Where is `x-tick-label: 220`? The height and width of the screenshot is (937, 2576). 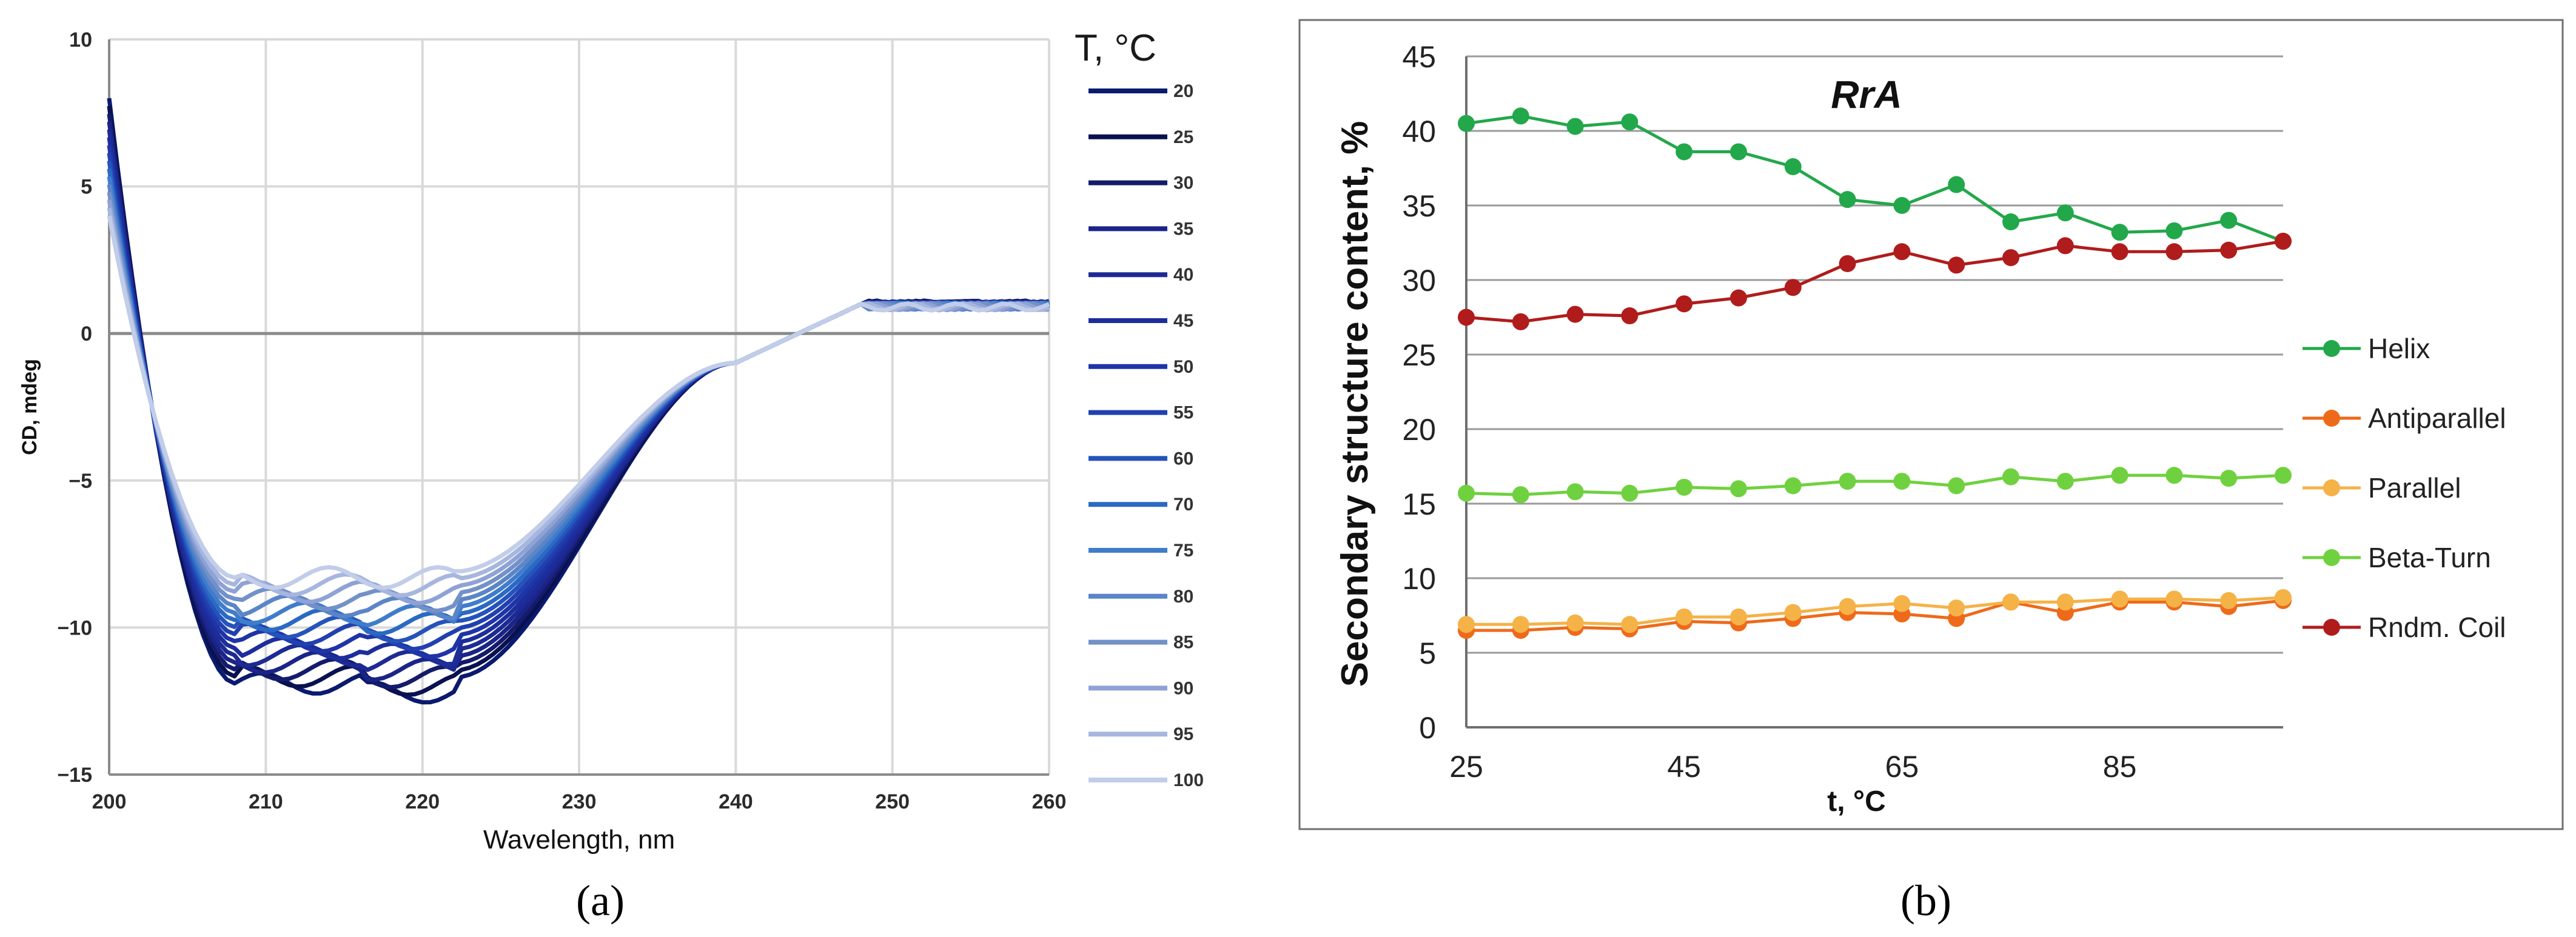 x-tick-label: 220 is located at coordinates (422, 801).